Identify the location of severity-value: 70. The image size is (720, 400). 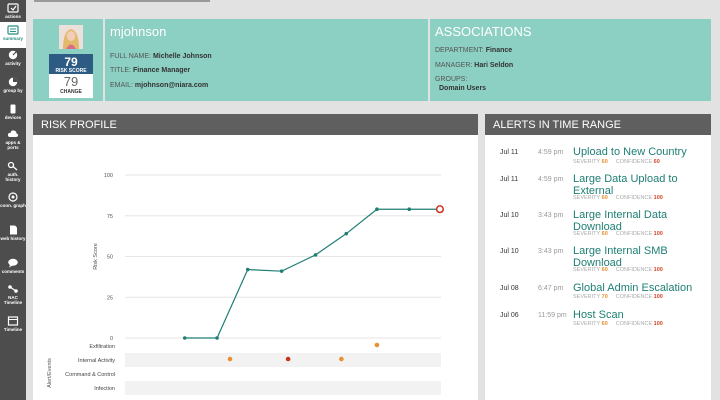
(604, 297).